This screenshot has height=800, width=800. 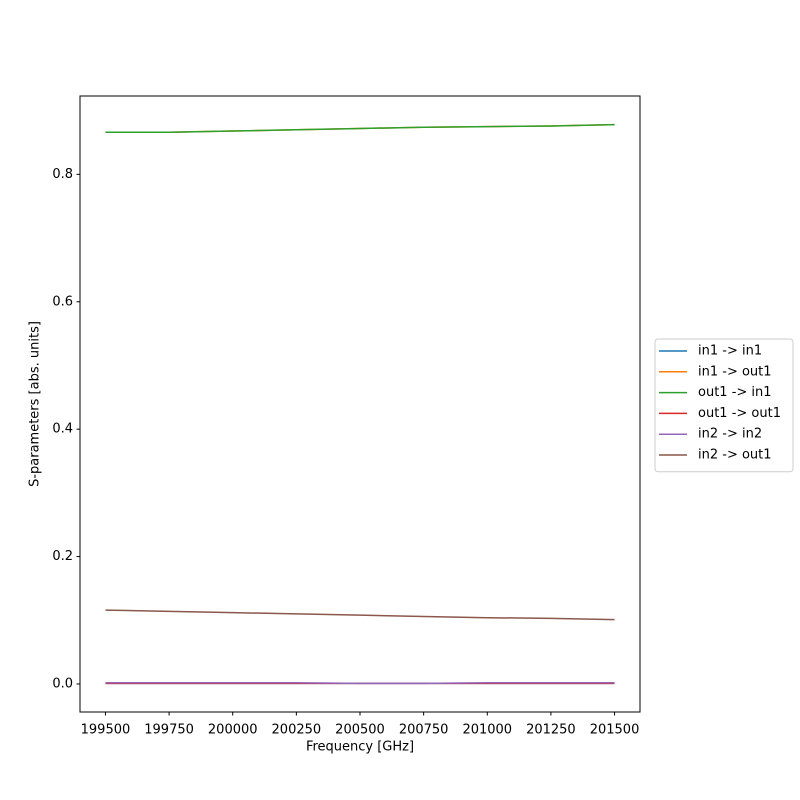 I want to click on x-tick-label: 201000, so click(x=487, y=730).